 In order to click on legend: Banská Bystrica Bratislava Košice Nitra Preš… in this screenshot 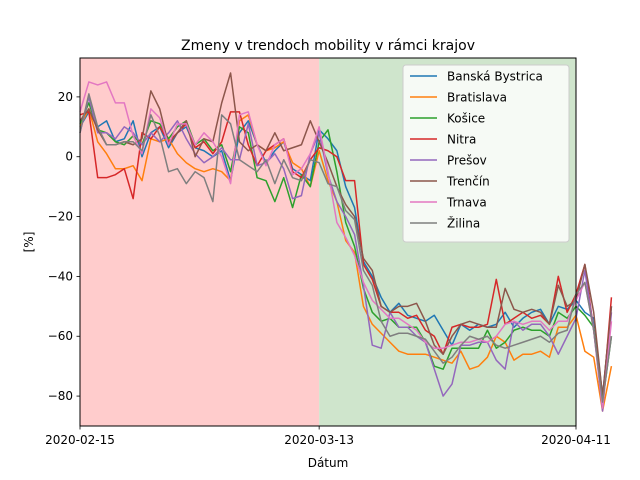, I will do `click(486, 153)`.